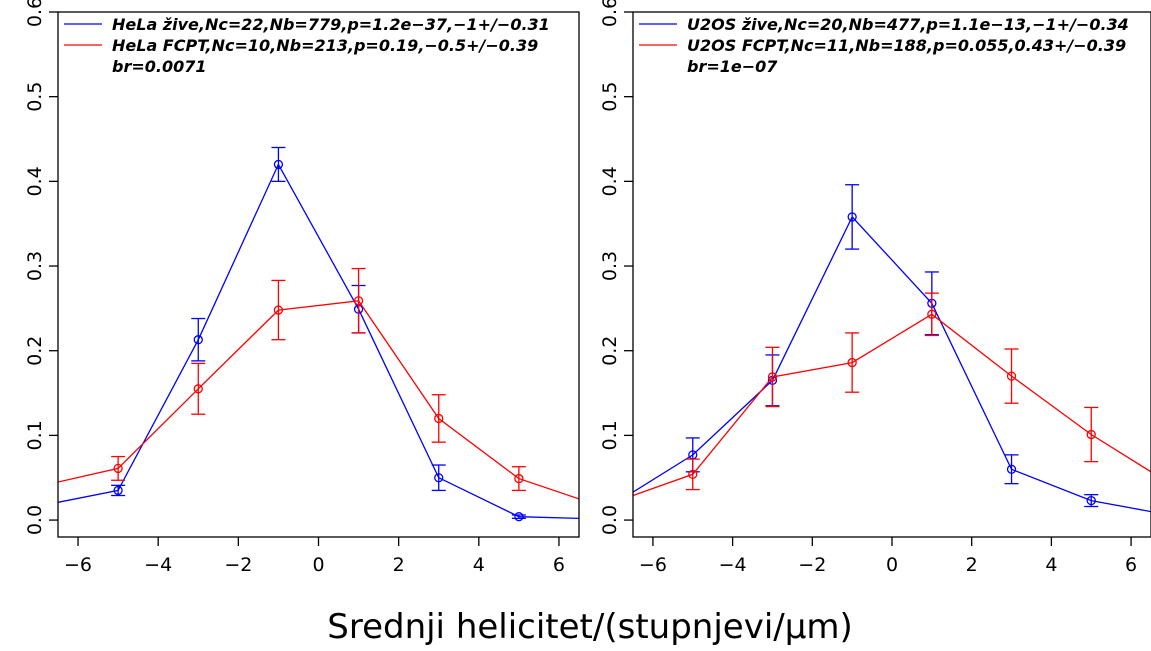  What do you see at coordinates (732, 66) in the screenshot?
I see `legend-note: br=1e−07` at bounding box center [732, 66].